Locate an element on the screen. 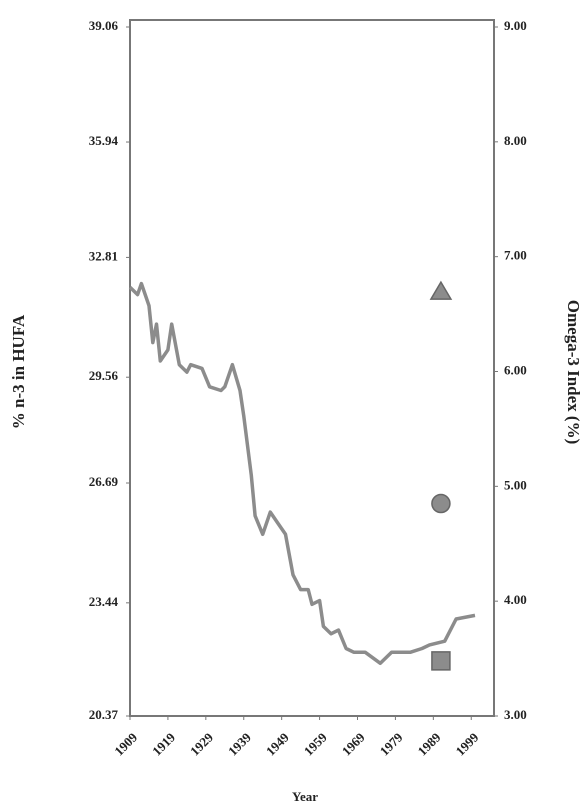  x-tick-label: 1949 is located at coordinates (277, 743).